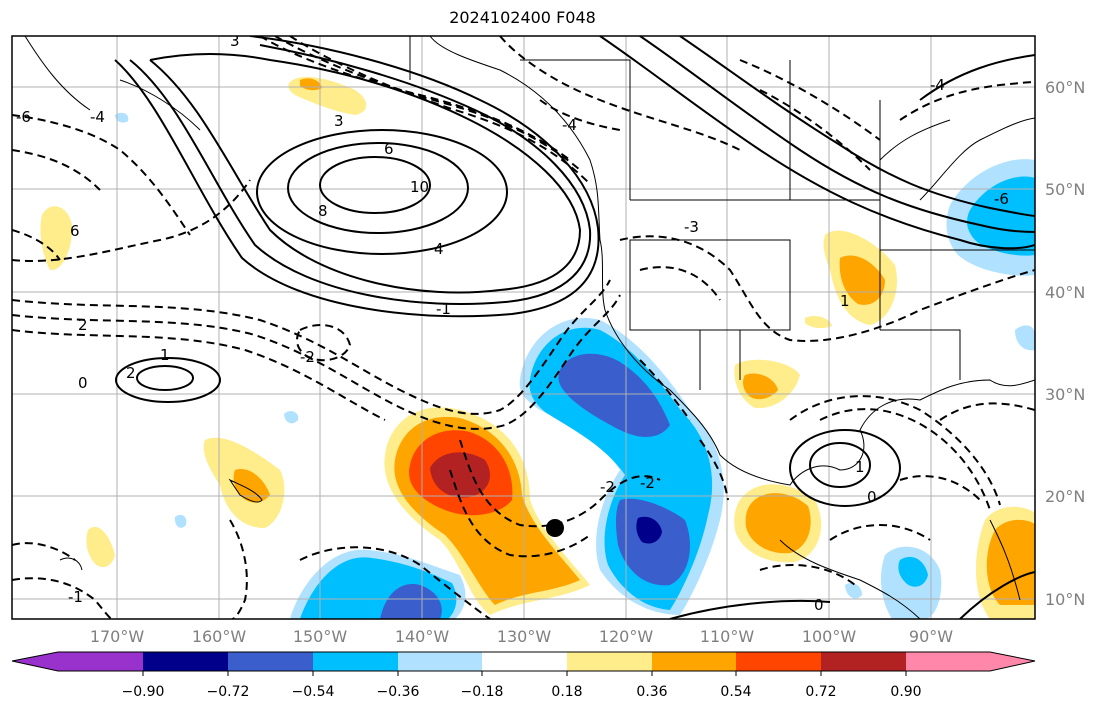  I want to click on lon-label: 110°W, so click(727, 636).